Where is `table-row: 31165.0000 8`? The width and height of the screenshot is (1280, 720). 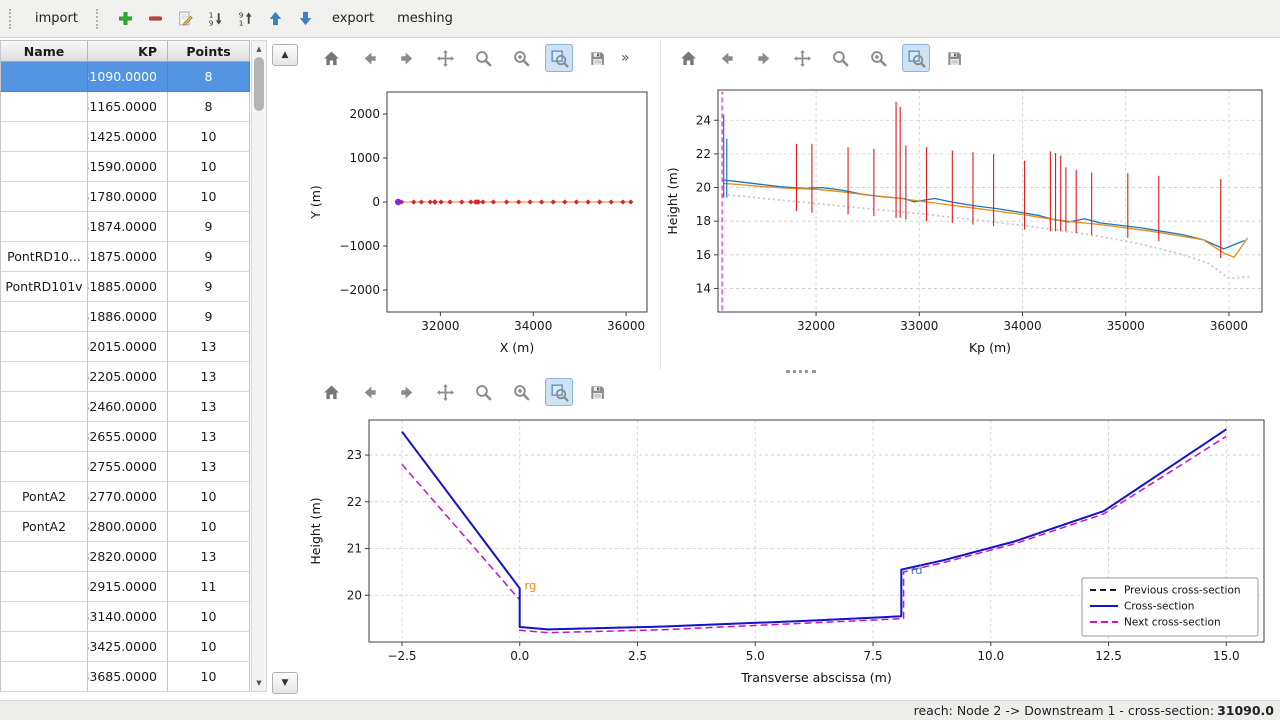
table-row: 31165.0000 8 is located at coordinates (125, 107).